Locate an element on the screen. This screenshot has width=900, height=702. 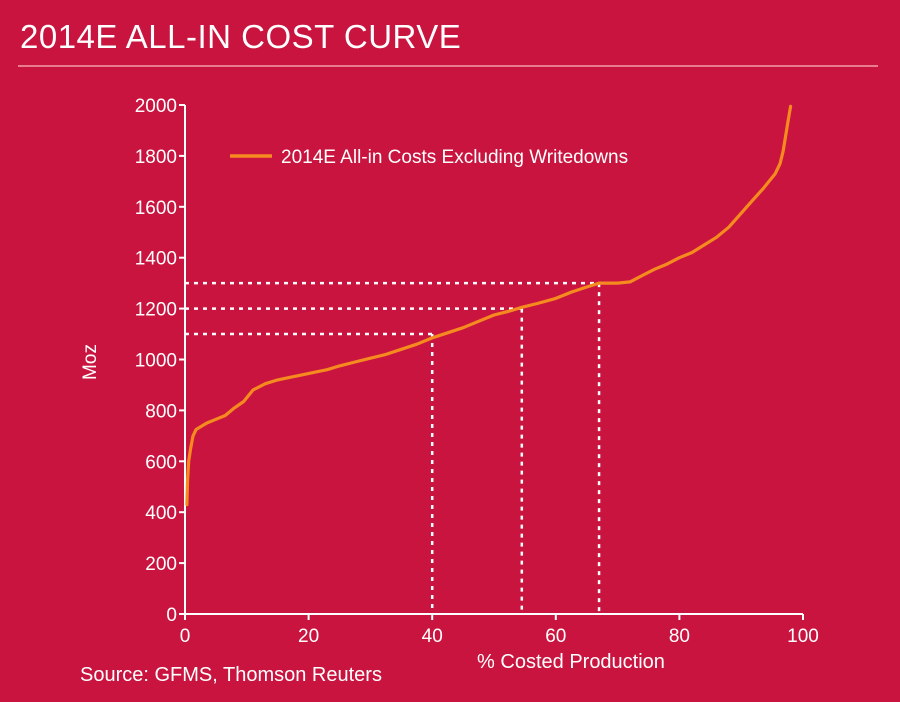
y-tick-label: 400 is located at coordinates (161, 513).